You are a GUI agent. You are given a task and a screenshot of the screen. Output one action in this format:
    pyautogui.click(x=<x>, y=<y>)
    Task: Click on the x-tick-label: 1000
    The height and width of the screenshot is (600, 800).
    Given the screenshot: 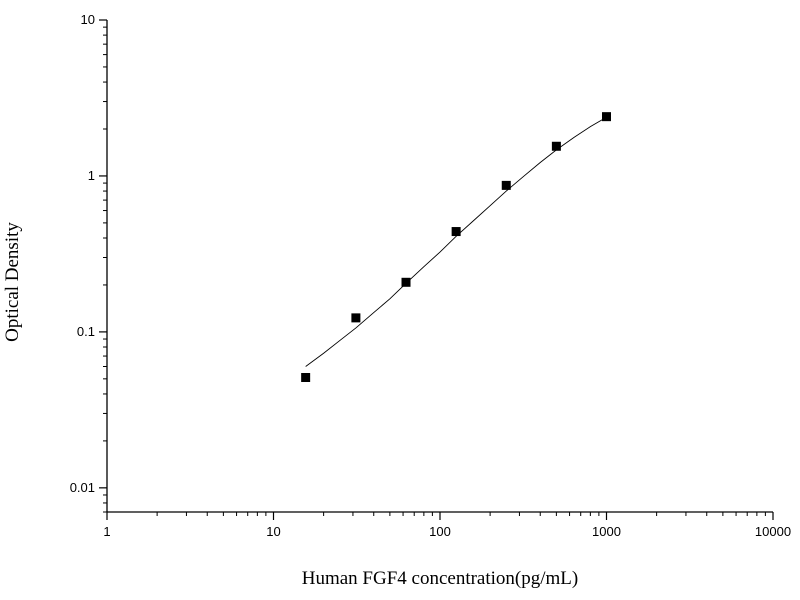 What is the action you would take?
    pyautogui.click(x=606, y=531)
    